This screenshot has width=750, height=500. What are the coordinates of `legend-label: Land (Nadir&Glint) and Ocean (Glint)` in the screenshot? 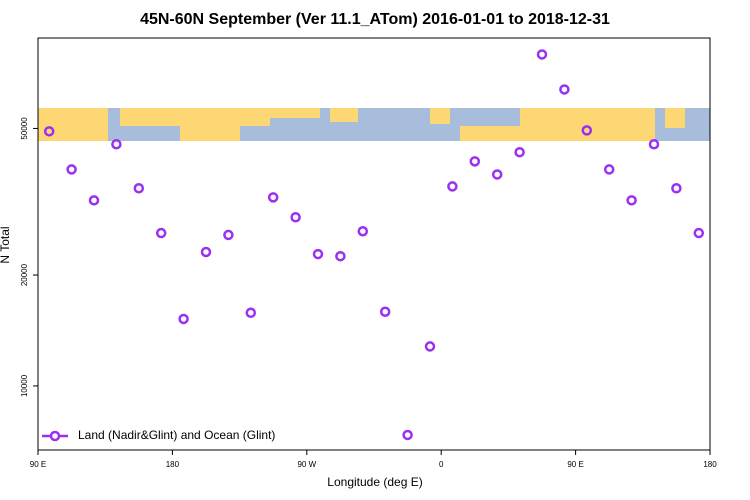 It's located at (176, 435).